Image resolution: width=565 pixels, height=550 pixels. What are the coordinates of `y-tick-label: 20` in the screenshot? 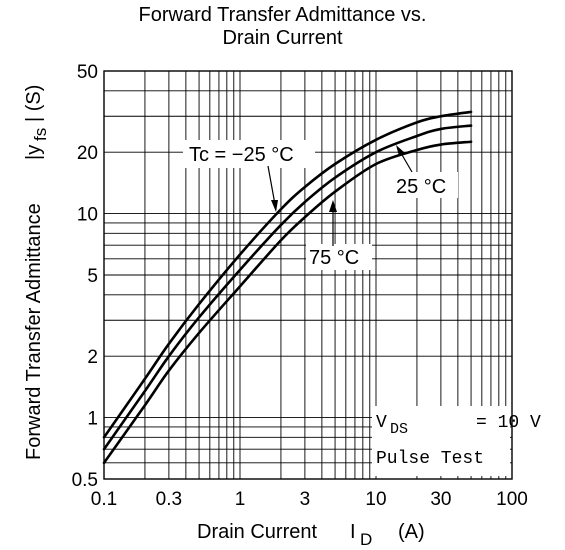 It's located at (87, 153).